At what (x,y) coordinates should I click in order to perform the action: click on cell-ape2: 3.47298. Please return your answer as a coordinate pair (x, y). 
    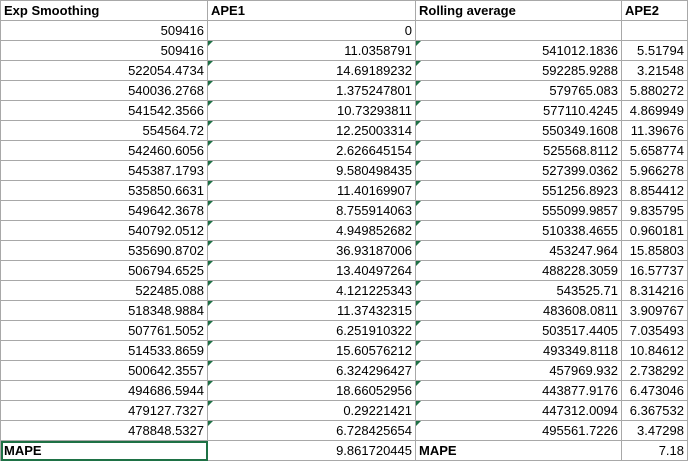
    Looking at the image, I should click on (654, 430).